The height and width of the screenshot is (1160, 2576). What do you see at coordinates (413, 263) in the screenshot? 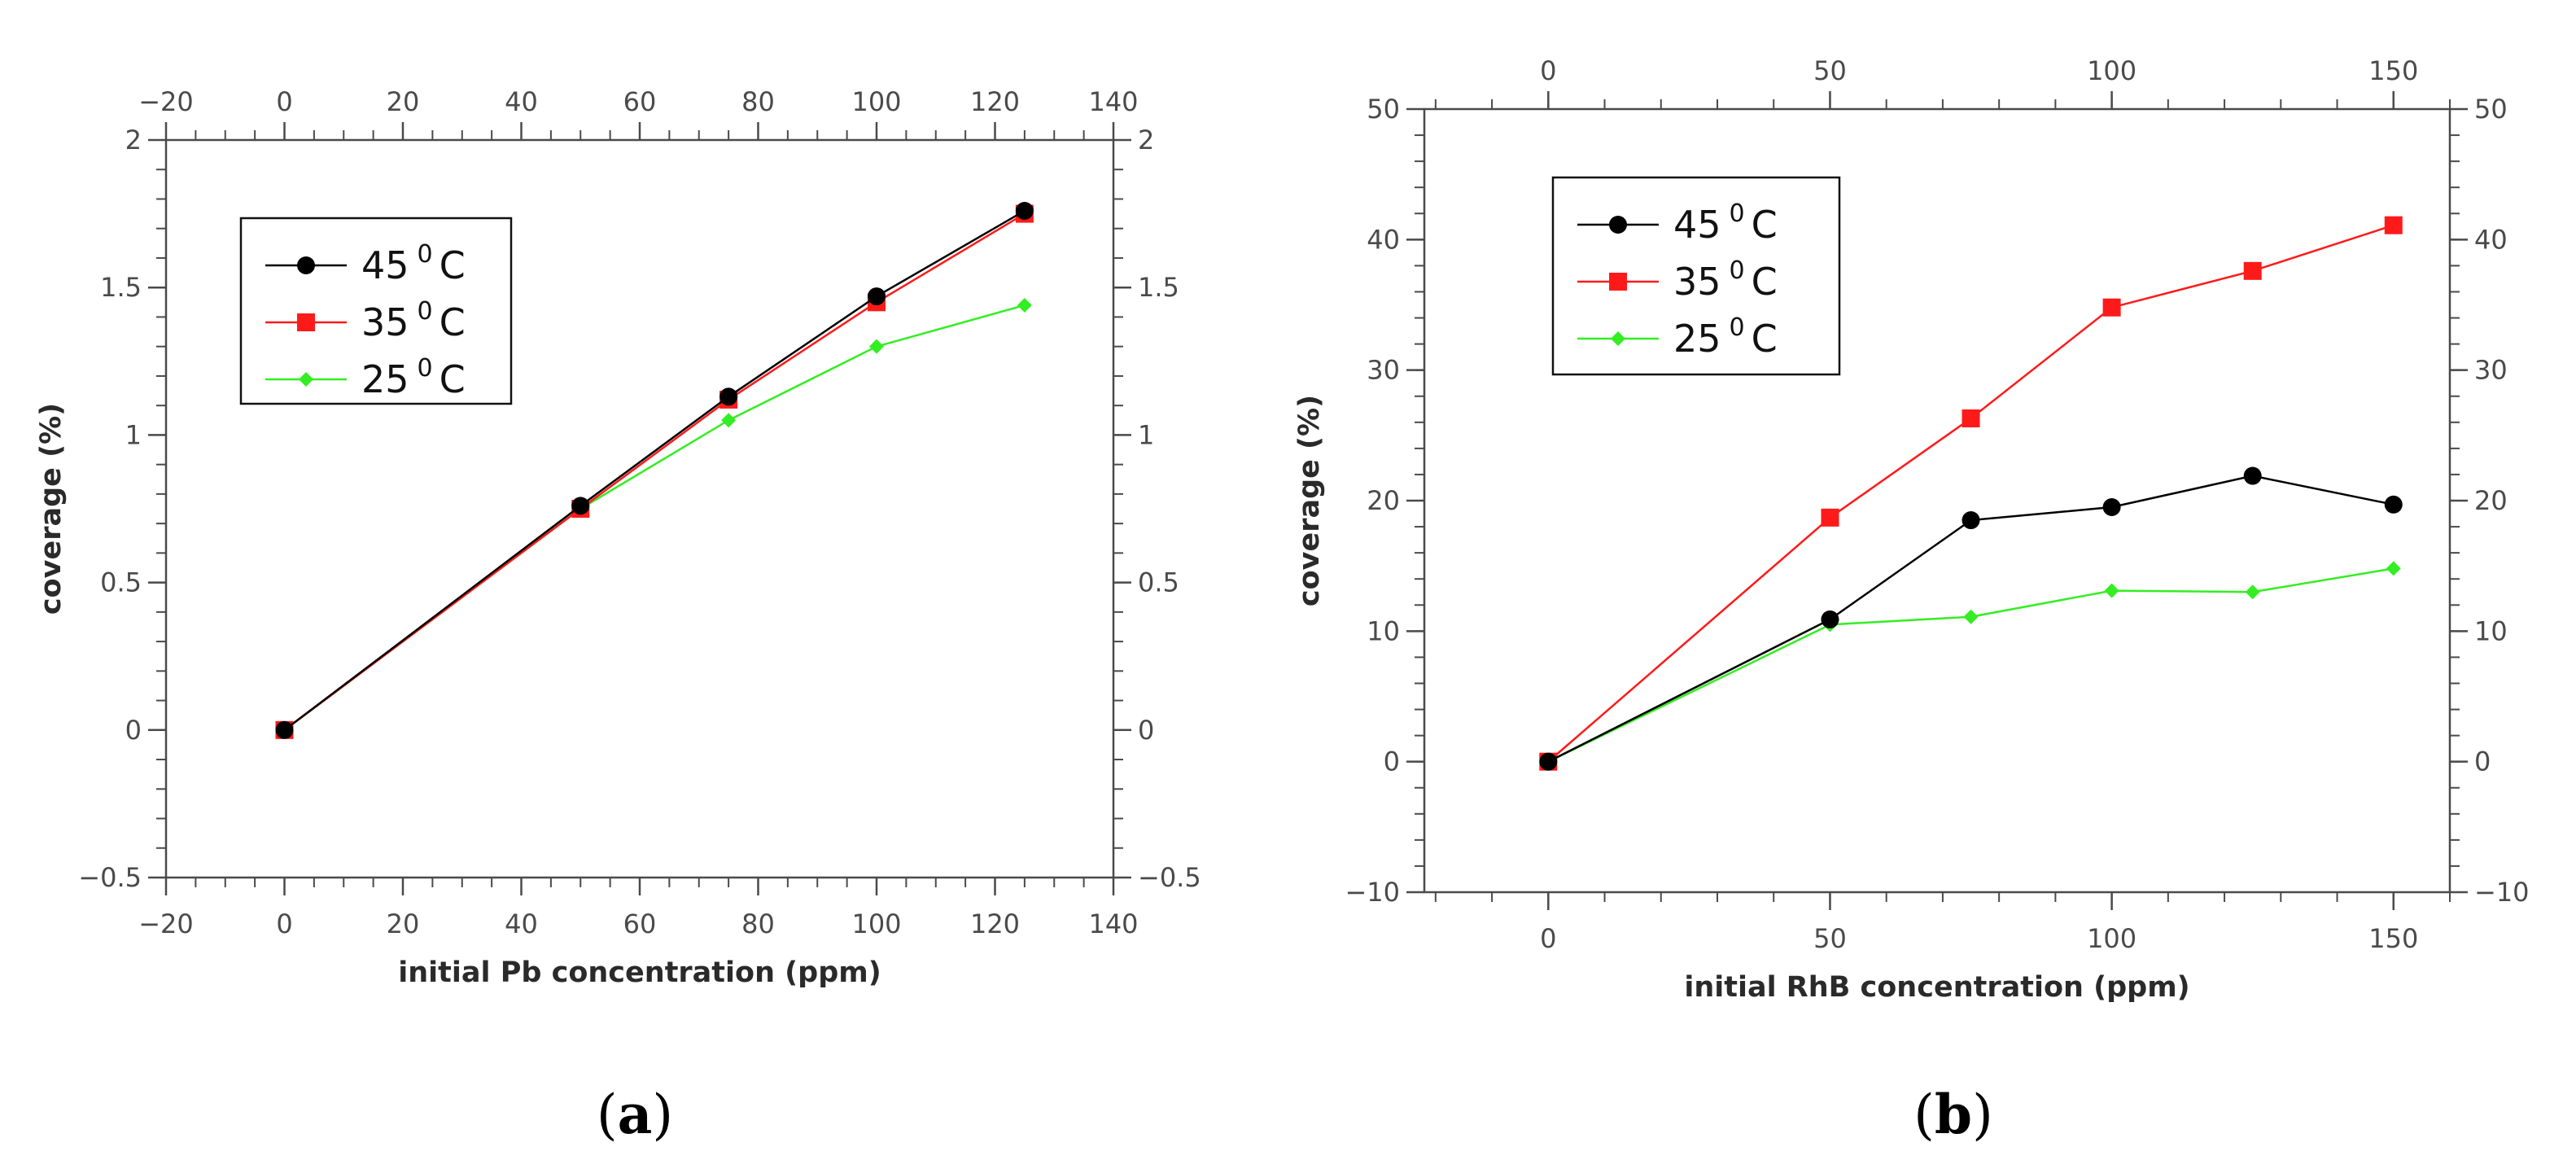
I see `legend-label-45C: 45 0 C` at bounding box center [413, 263].